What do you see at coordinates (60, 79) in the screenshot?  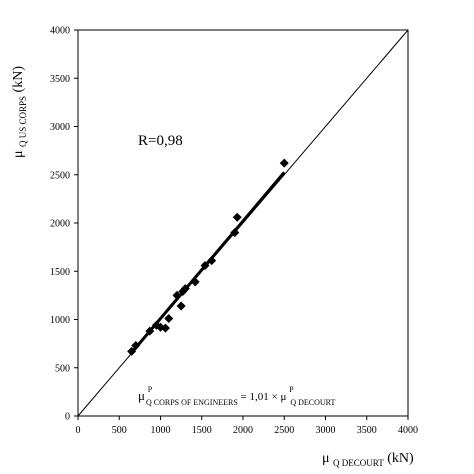 I see `y-tick-label-7: 3500` at bounding box center [60, 79].